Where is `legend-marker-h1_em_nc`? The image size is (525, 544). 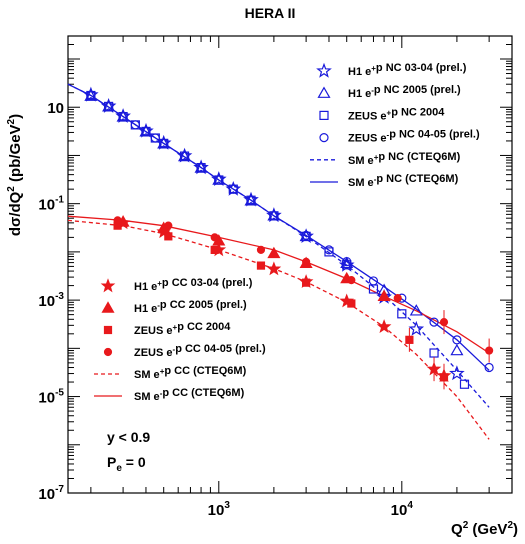
legend-marker-h1_em_nc is located at coordinates (324, 92).